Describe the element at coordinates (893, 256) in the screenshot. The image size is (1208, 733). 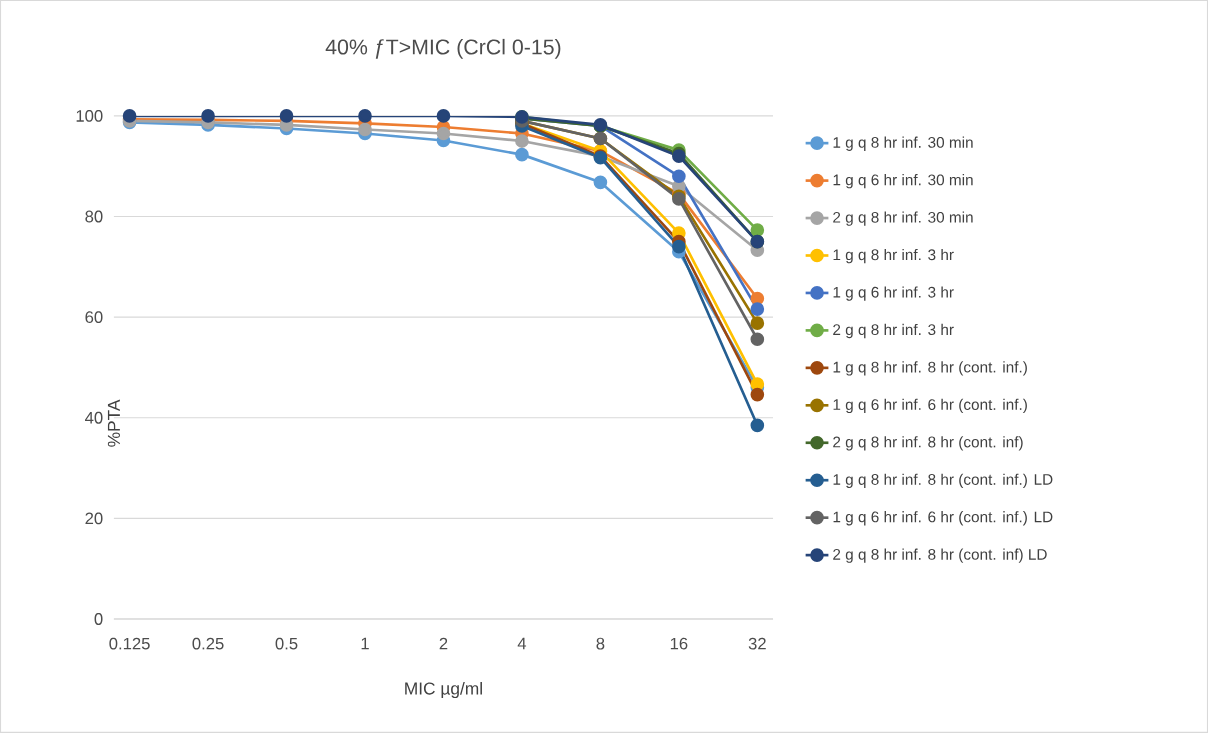
I see `legend-label: 1 g q 8 hr inf. 3 hr` at that location.